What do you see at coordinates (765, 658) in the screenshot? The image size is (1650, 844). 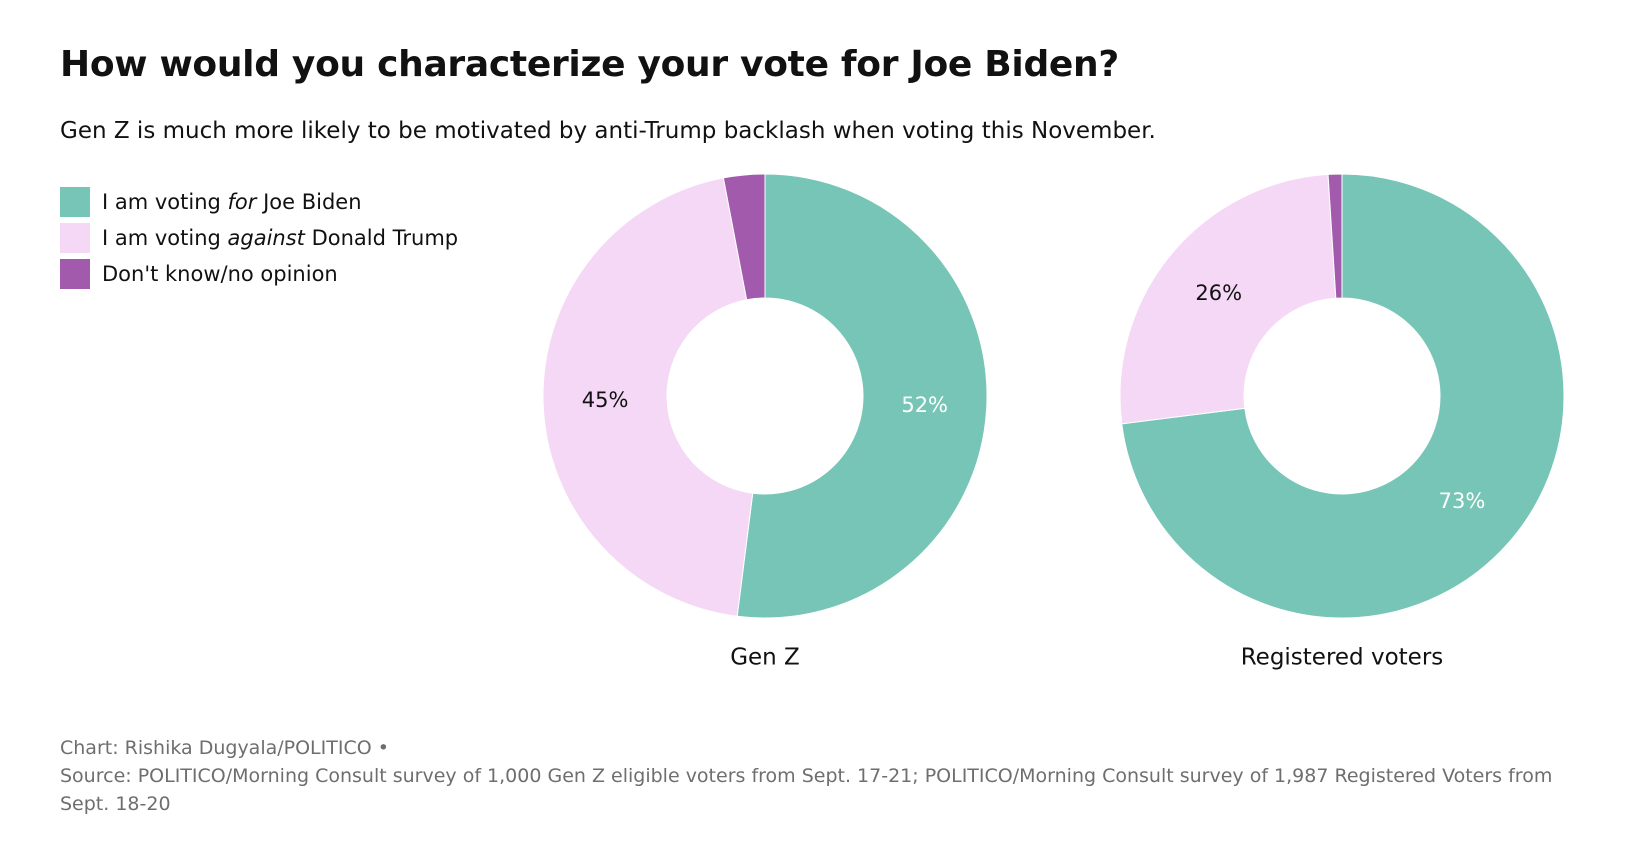 I see `donut-label-gen-z: Gen Z` at bounding box center [765, 658].